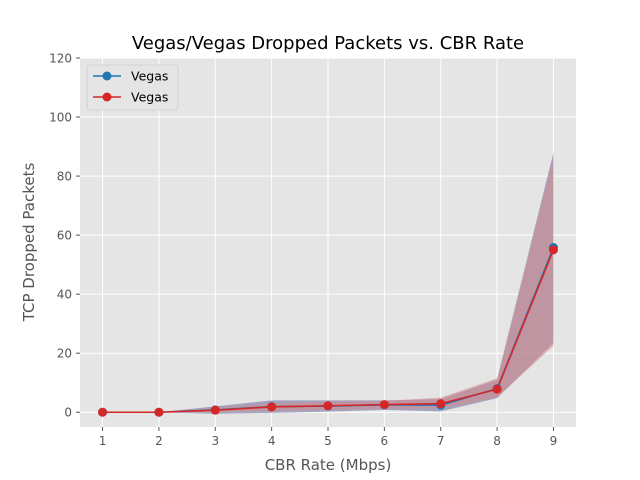 This screenshot has height=480, width=640. What do you see at coordinates (215, 441) in the screenshot?
I see `x-tick-label: 3` at bounding box center [215, 441].